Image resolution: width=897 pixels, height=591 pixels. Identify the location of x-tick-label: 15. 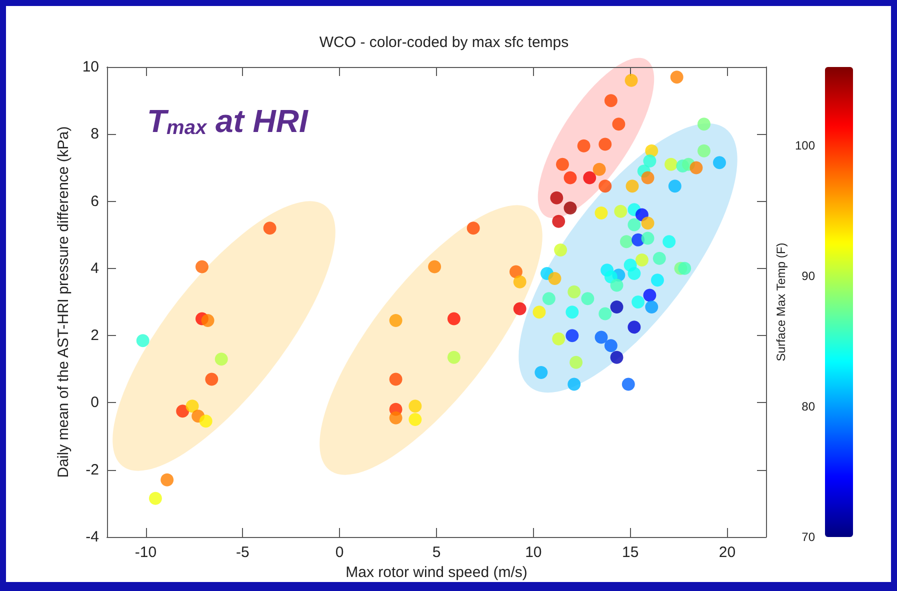
(630, 552).